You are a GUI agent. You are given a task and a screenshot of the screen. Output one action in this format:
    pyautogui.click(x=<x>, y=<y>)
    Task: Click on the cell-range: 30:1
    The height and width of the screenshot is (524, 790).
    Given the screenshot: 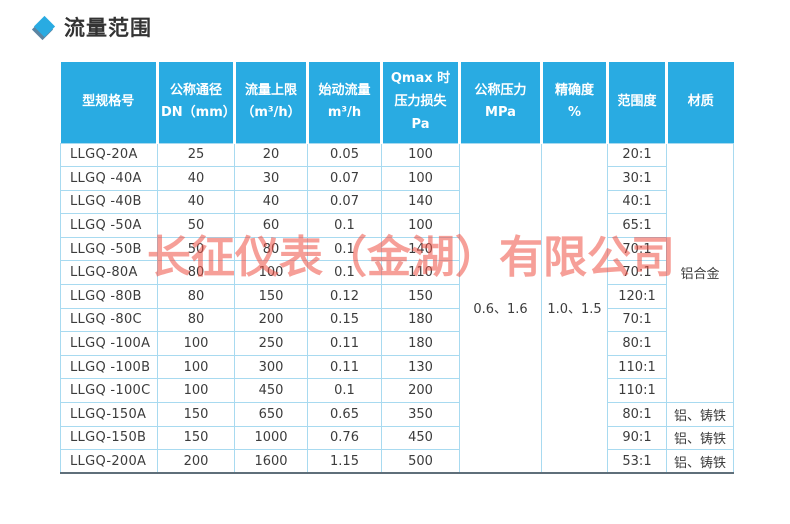 What is the action you would take?
    pyautogui.click(x=637, y=178)
    